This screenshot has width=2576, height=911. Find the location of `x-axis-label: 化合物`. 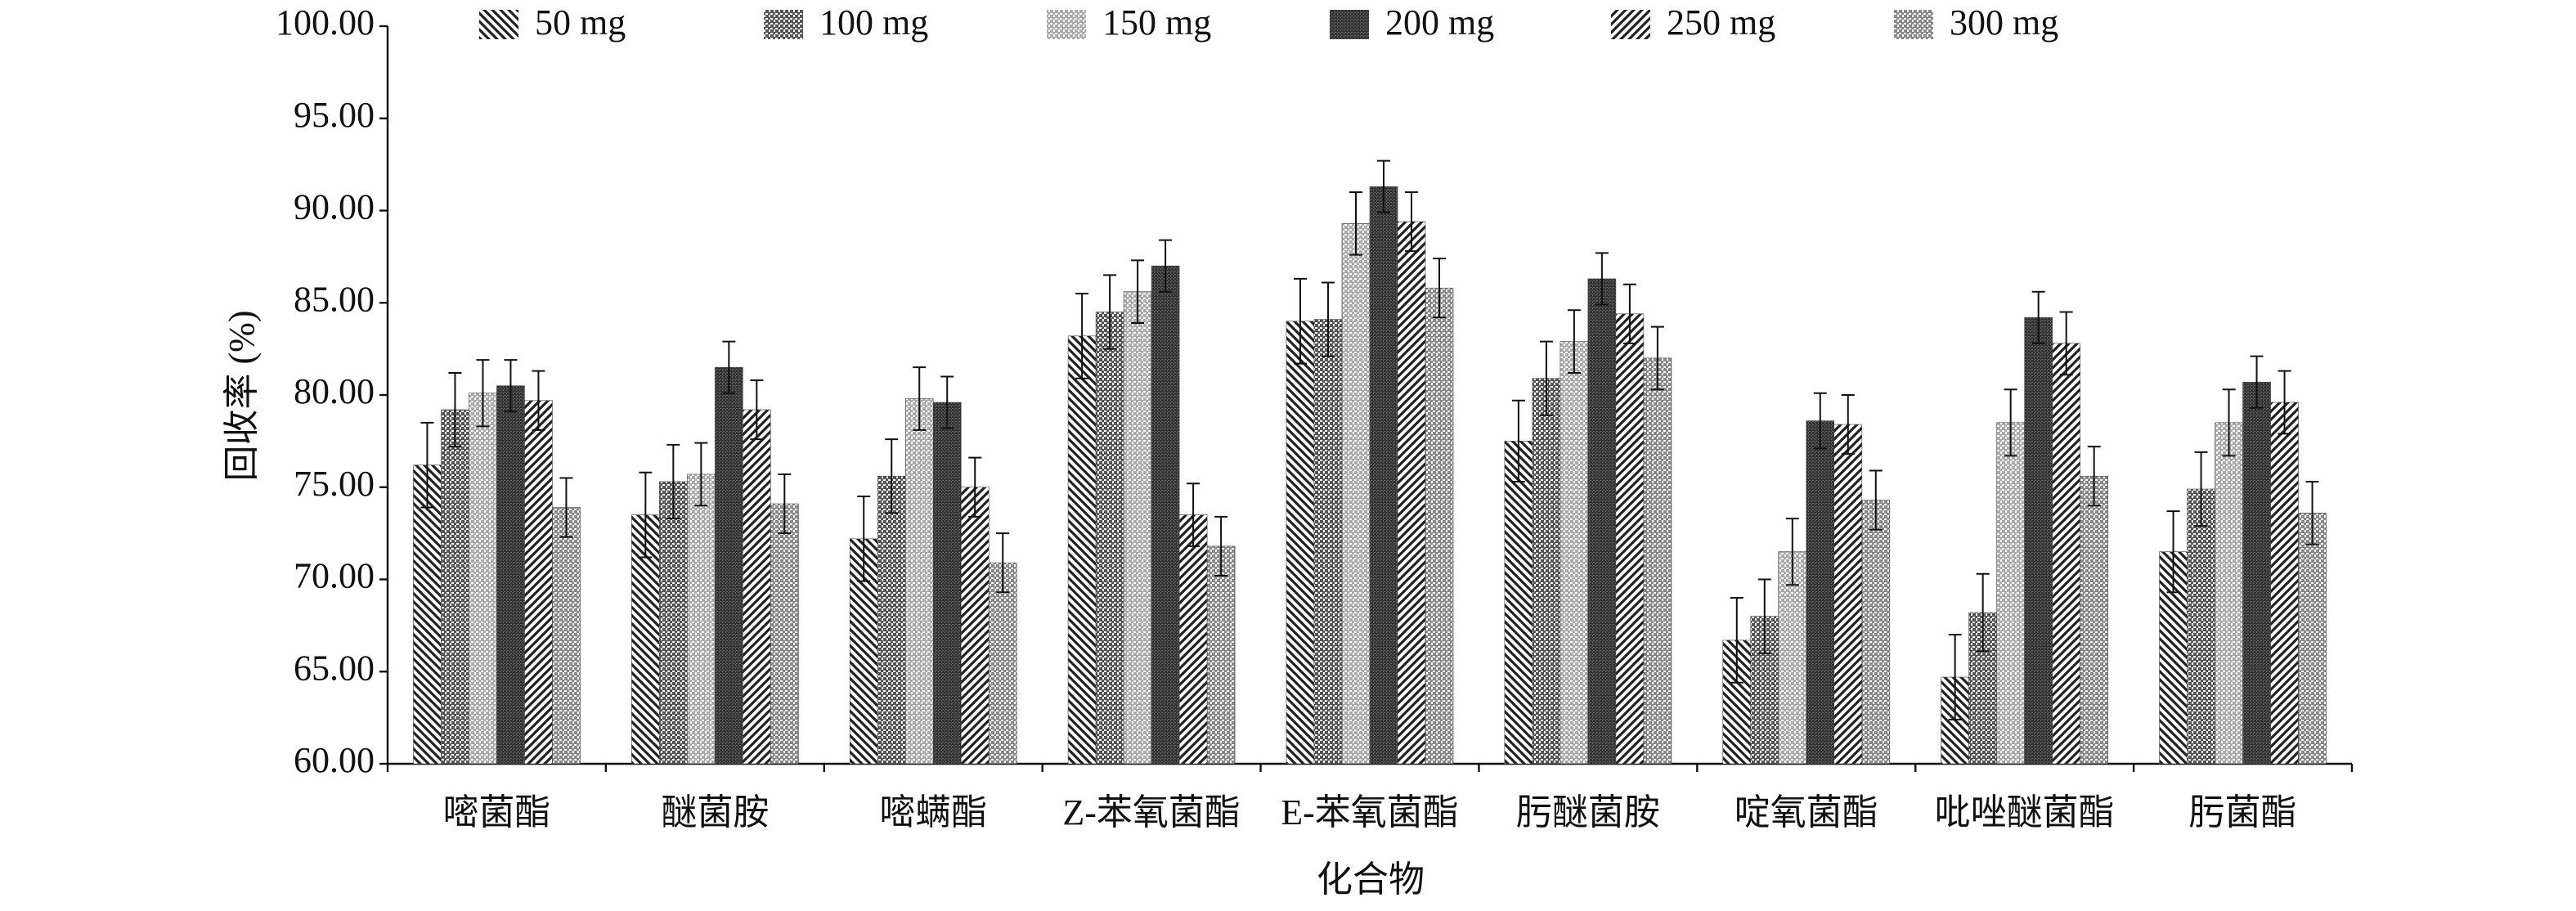

x-axis-label: 化合物 is located at coordinates (1371, 880).